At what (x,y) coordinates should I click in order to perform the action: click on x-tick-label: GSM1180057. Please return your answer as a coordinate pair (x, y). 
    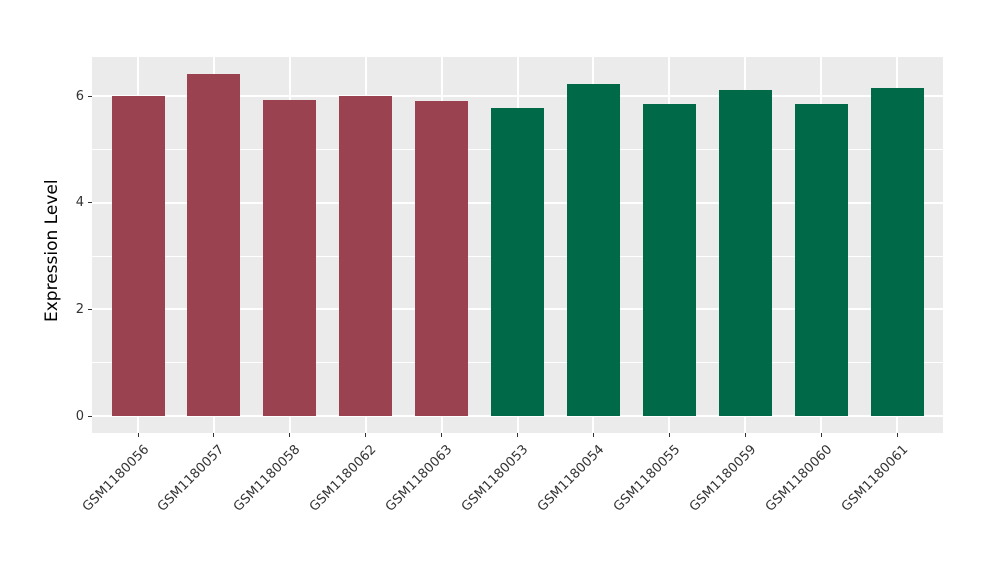
    Looking at the image, I should click on (191, 478).